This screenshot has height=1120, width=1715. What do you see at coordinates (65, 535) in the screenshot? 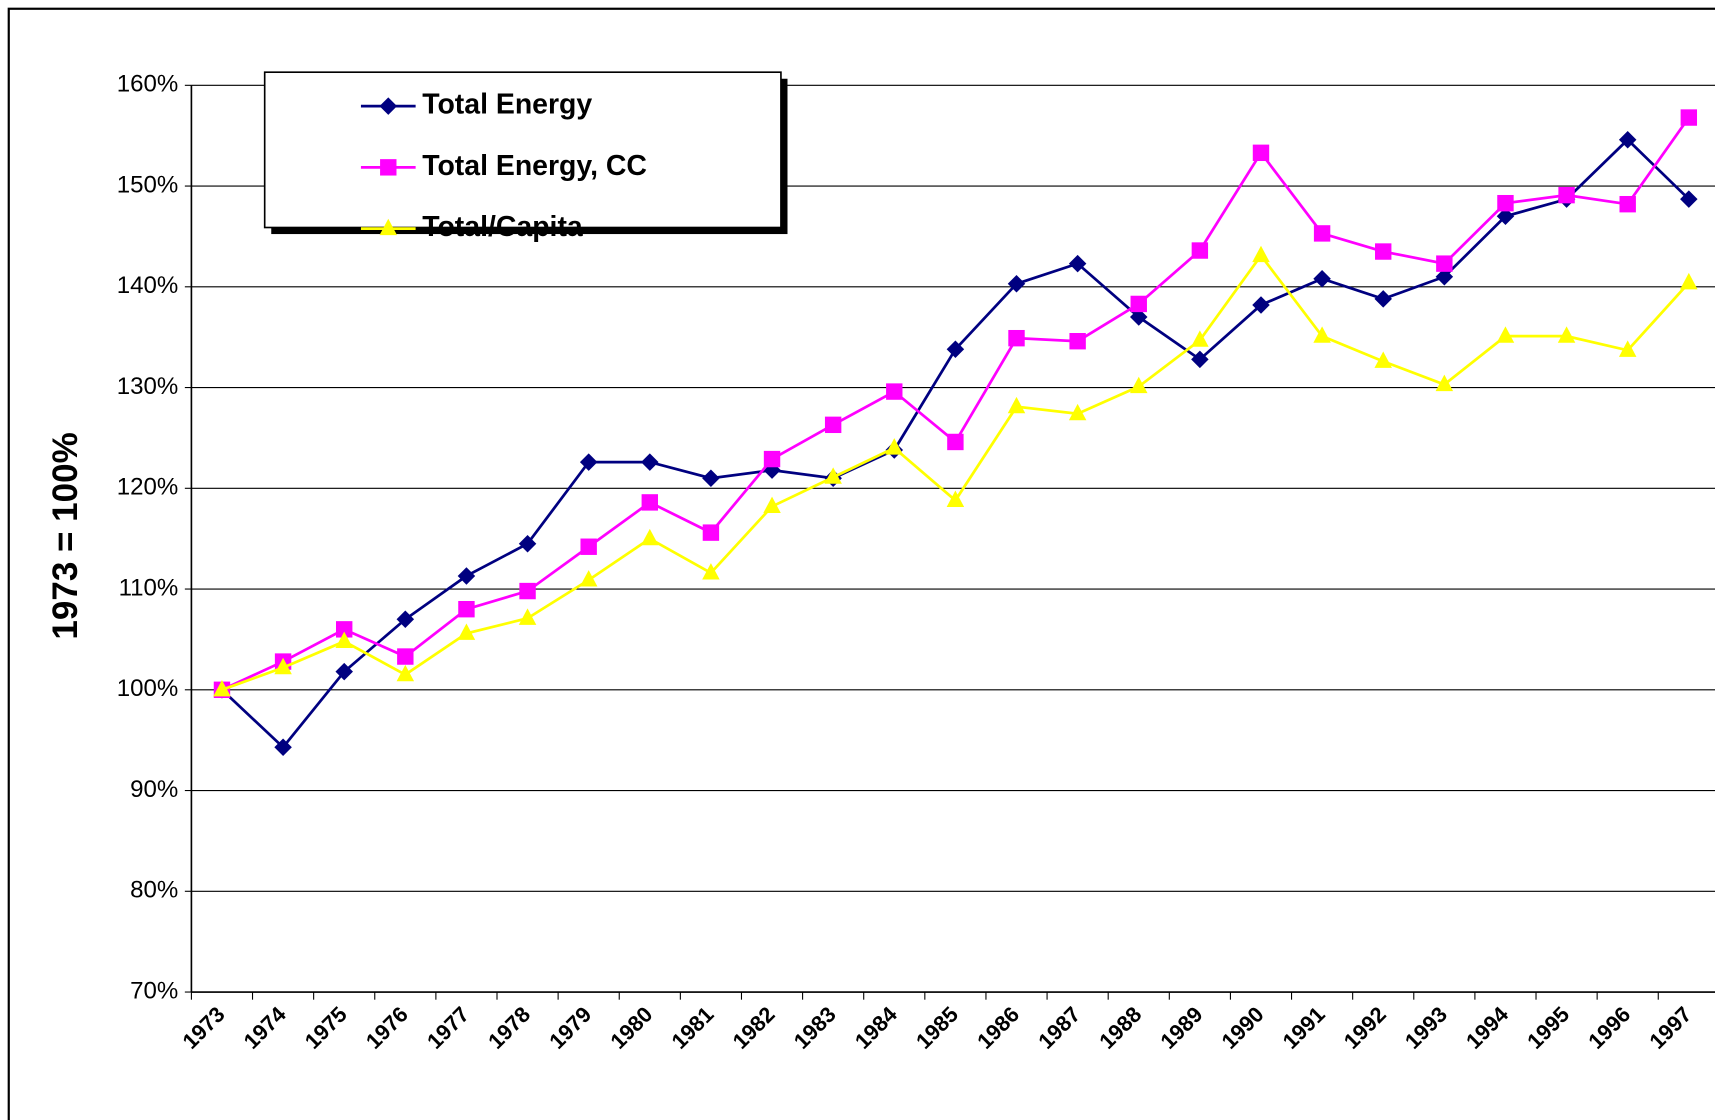
I see `y-axis-label: 1973 = 100%` at bounding box center [65, 535].